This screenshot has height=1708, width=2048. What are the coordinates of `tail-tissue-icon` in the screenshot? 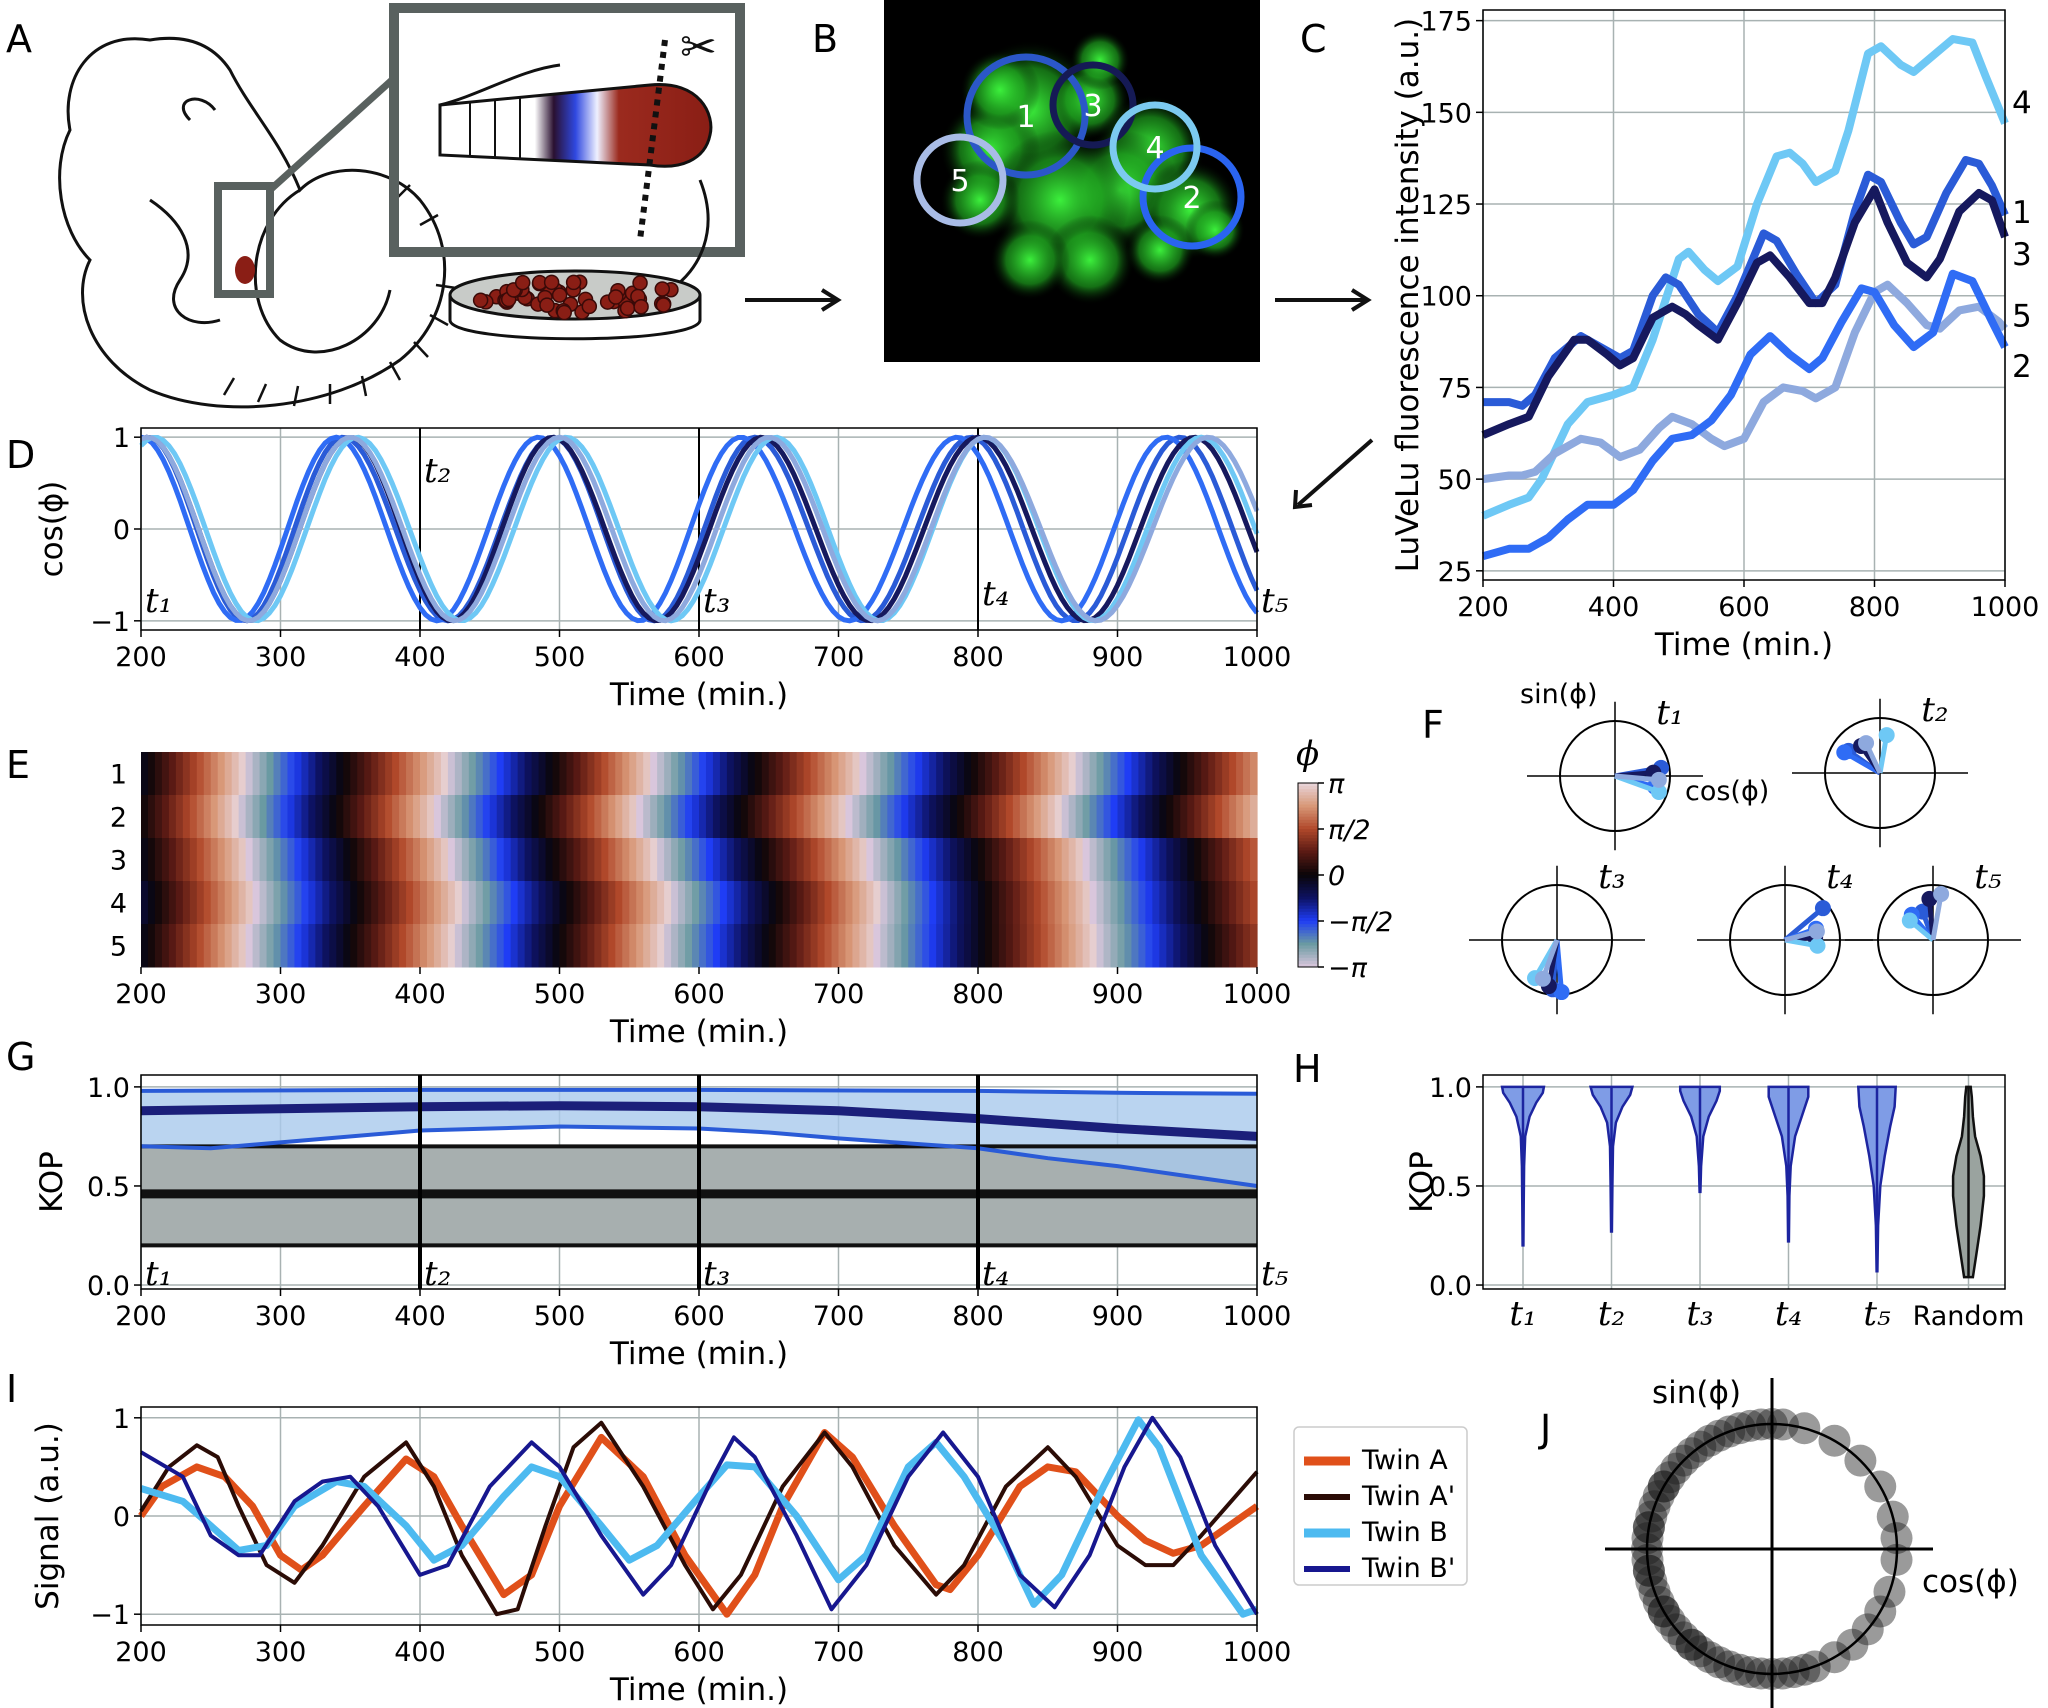 It's located at (245, 270).